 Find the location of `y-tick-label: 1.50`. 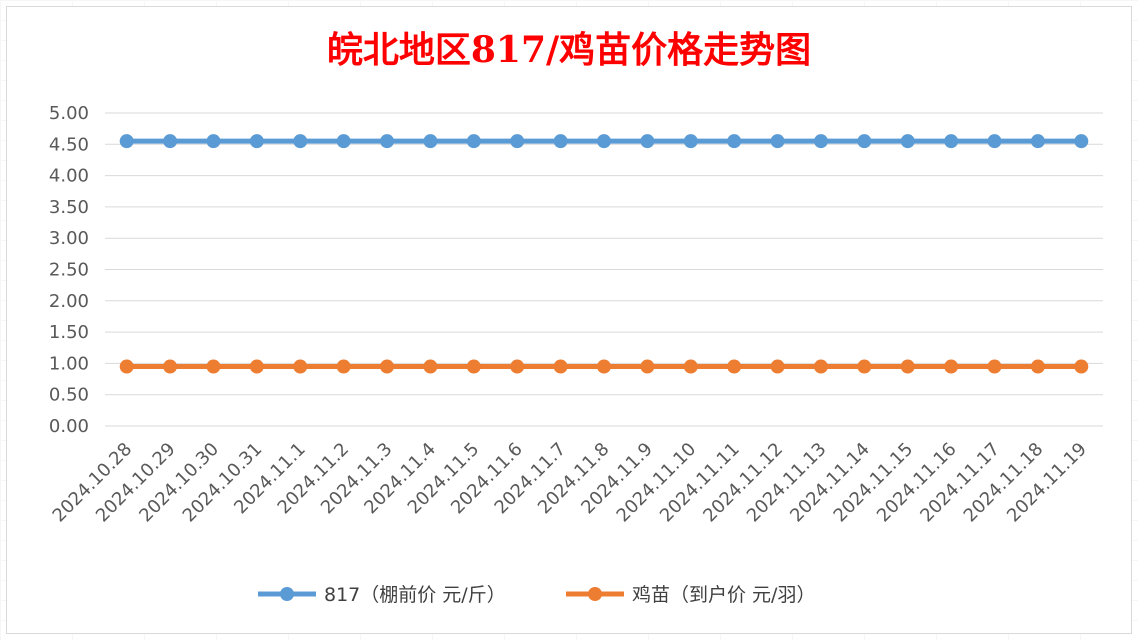

y-tick-label: 1.50 is located at coordinates (69, 332).